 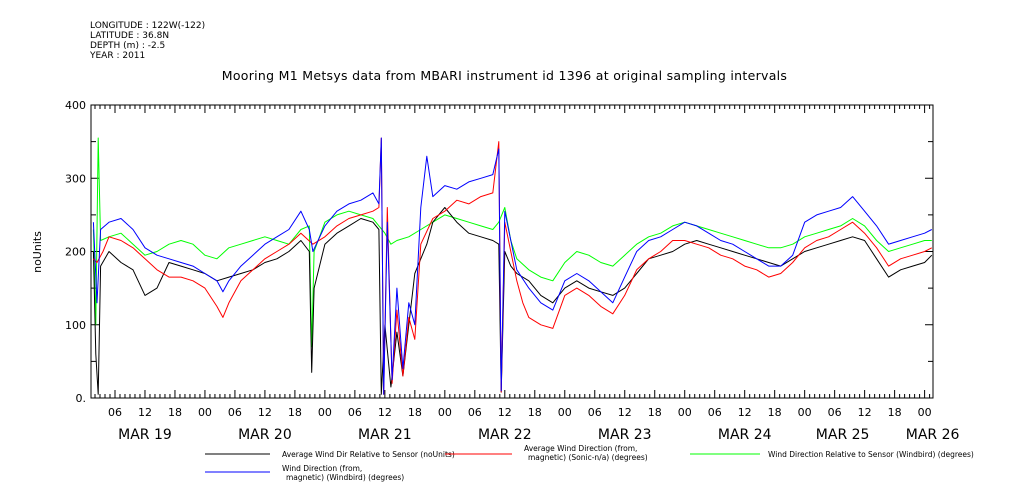 I want to click on x-date-label: MAR 26, so click(x=933, y=435).